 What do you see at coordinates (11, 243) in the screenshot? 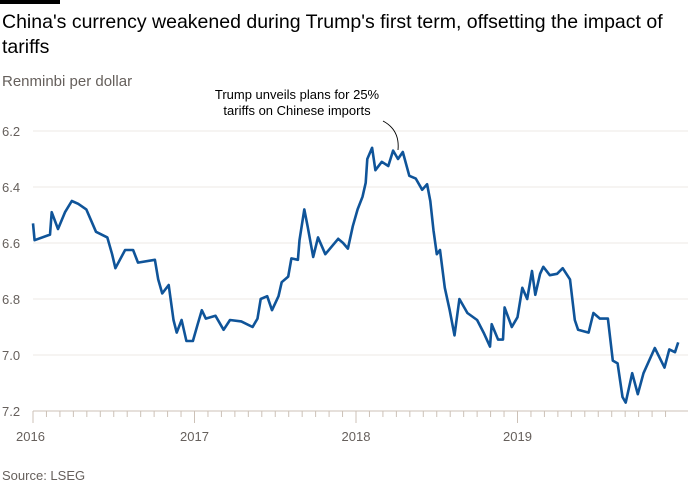
I see `y-tick-label: 6.6` at bounding box center [11, 243].